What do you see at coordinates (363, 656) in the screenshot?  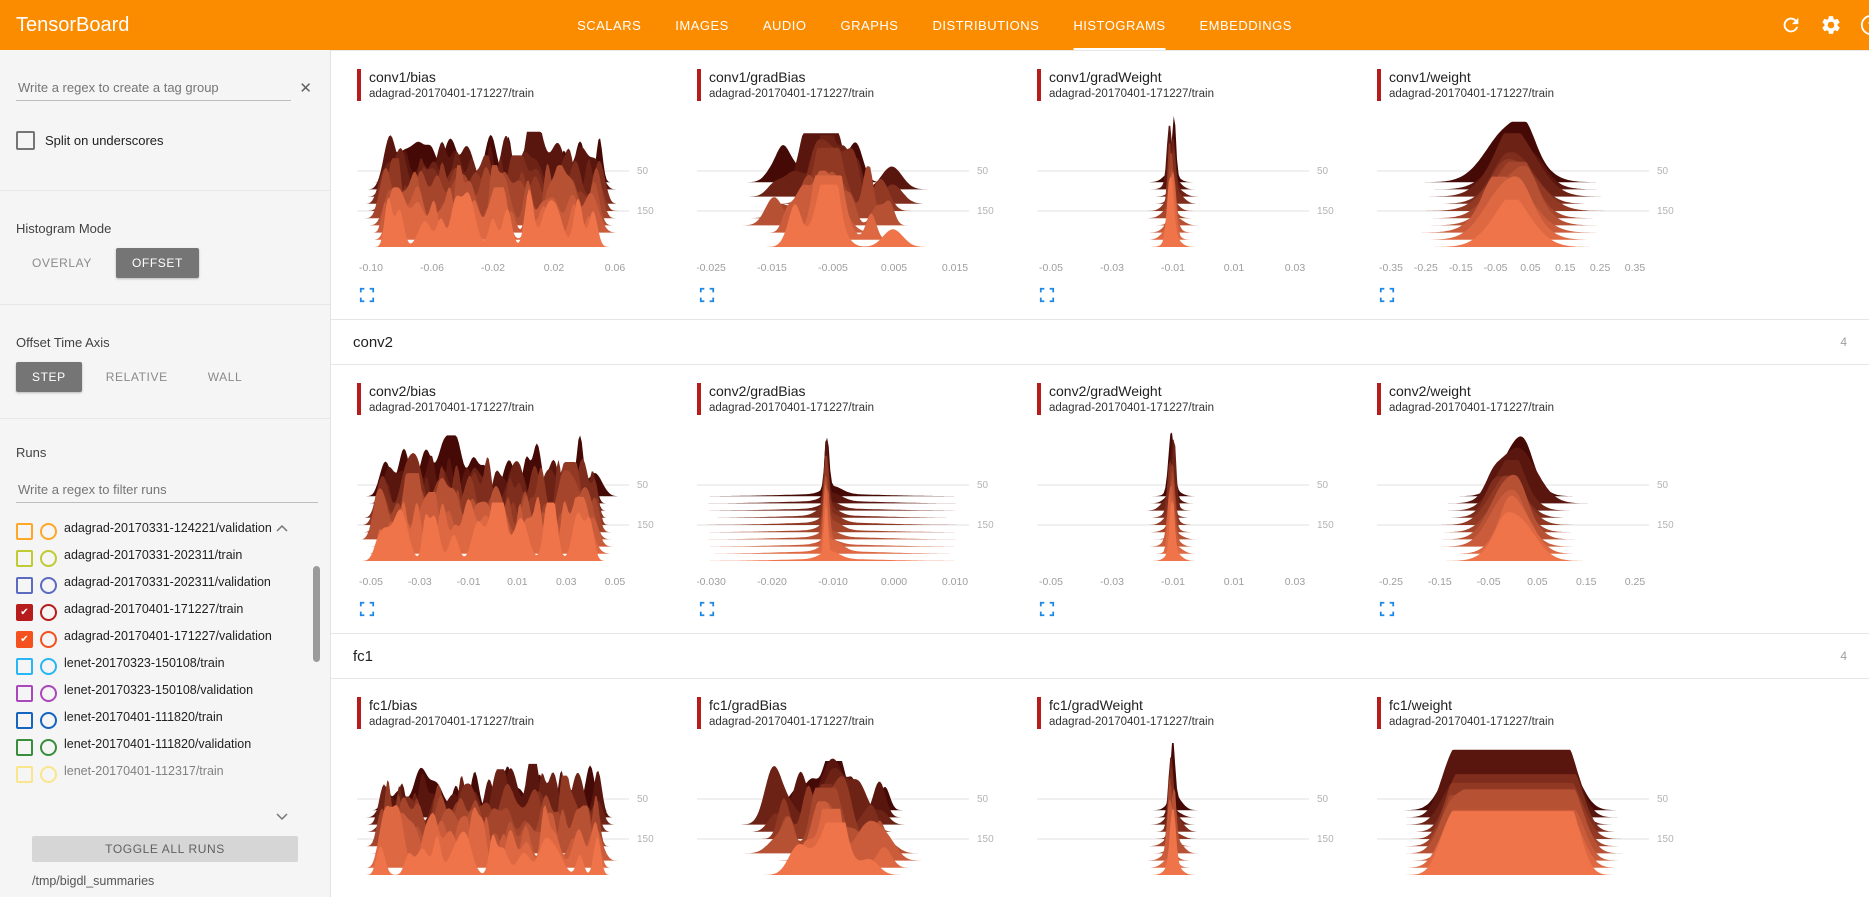 I see `section-title: fc1` at bounding box center [363, 656].